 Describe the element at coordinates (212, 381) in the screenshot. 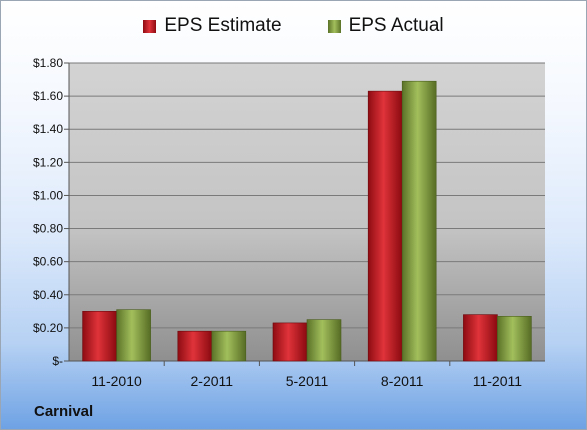

I see `x-tick-label: 2-2011` at that location.